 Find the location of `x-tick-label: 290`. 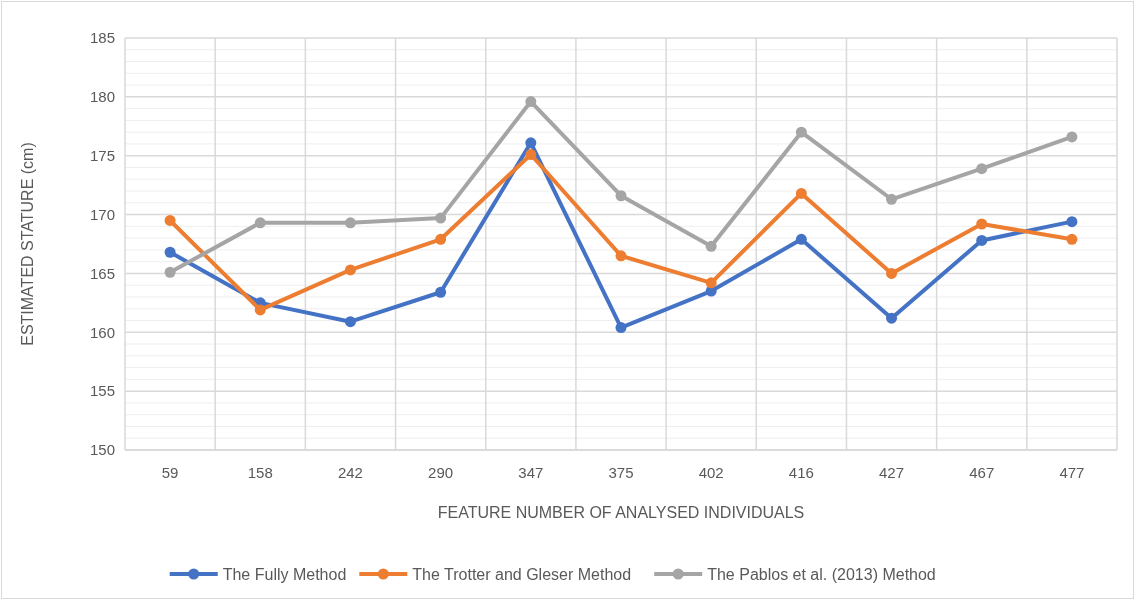

x-tick-label: 290 is located at coordinates (441, 472).